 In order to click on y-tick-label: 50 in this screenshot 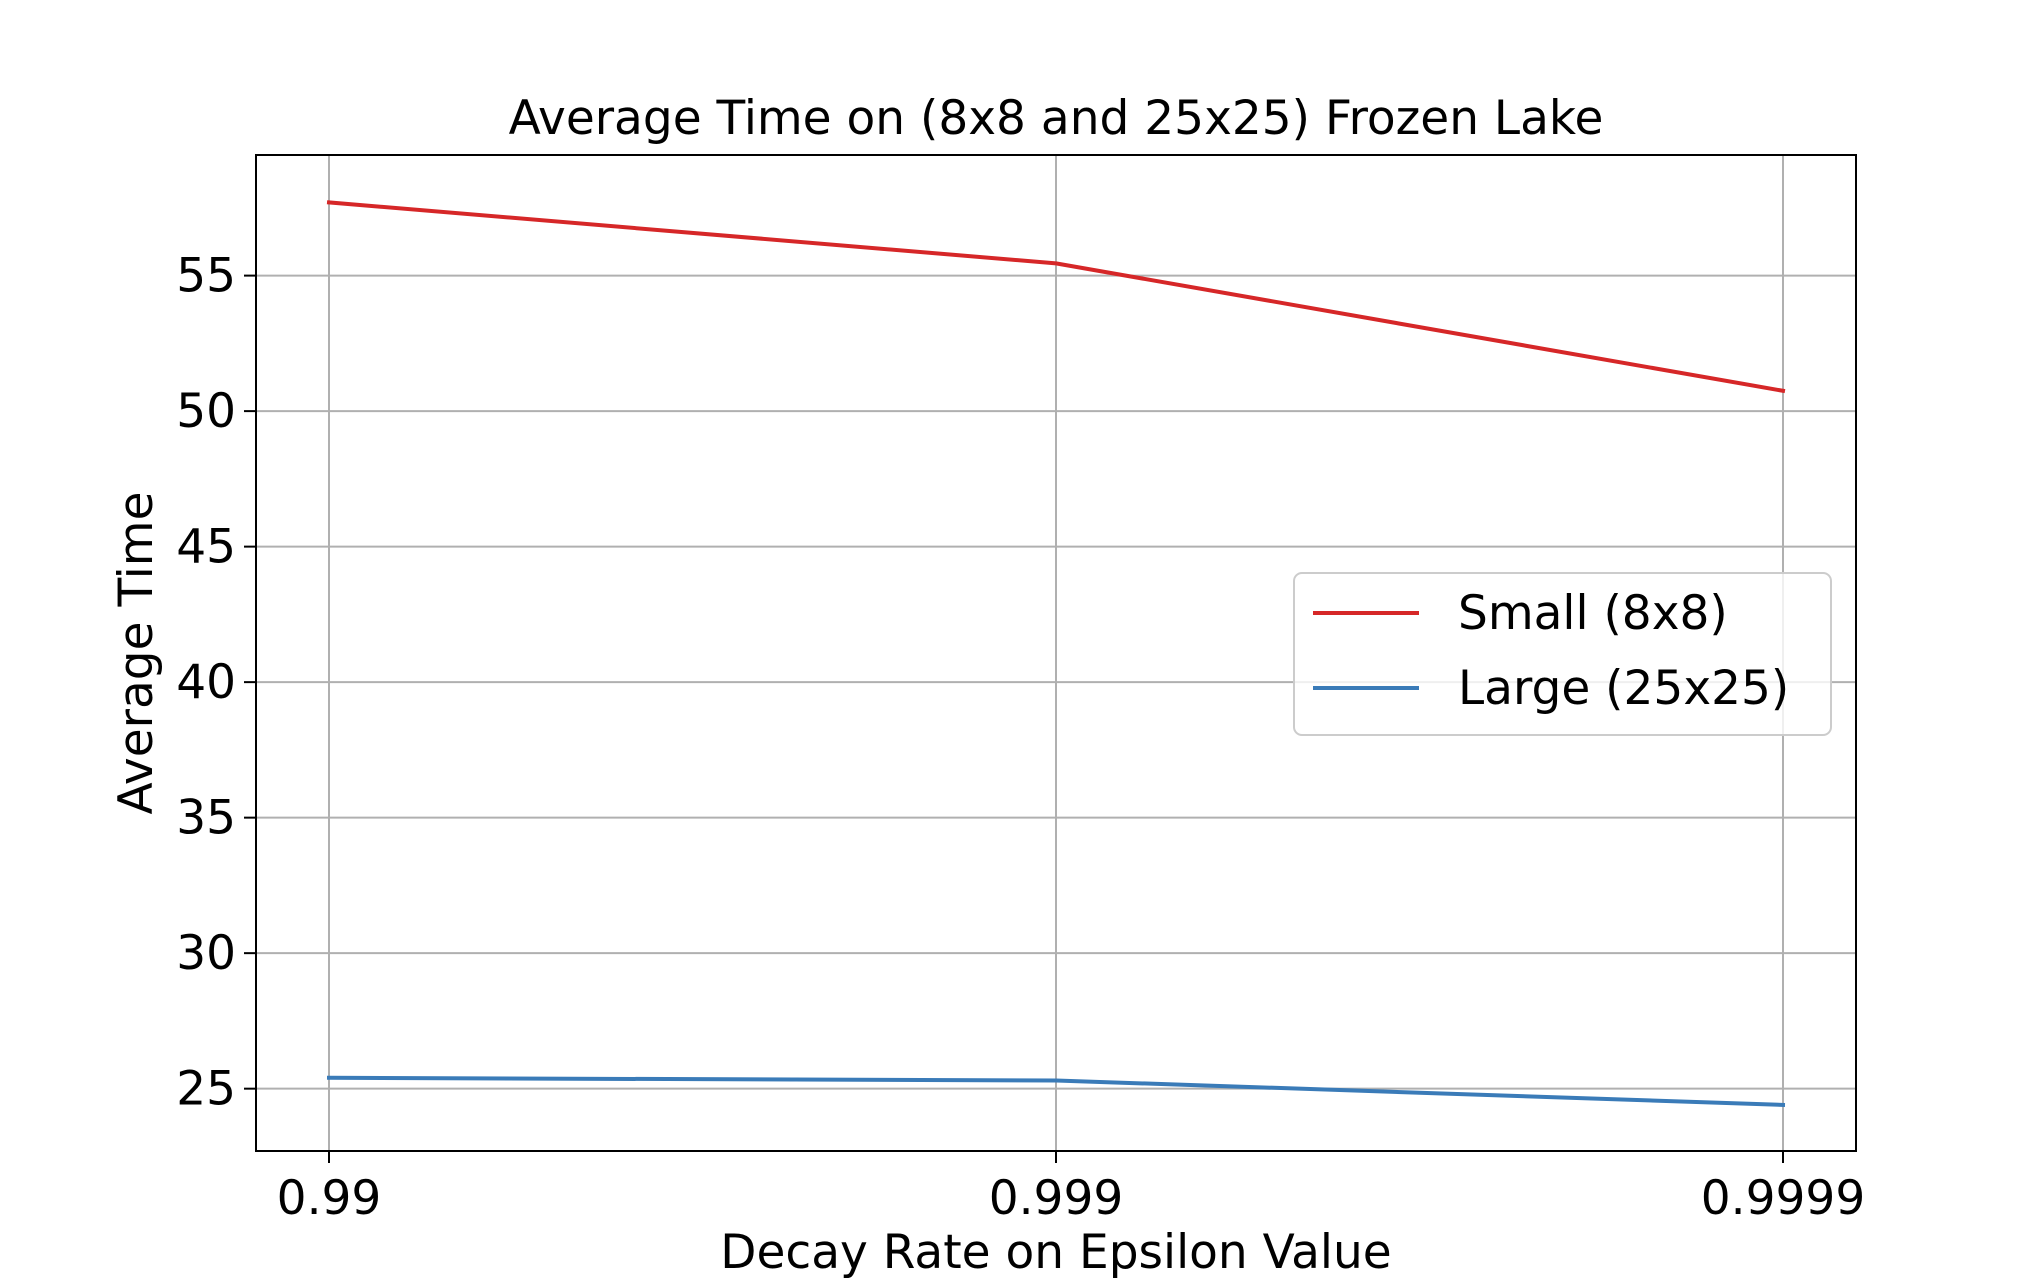, I will do `click(206, 411)`.